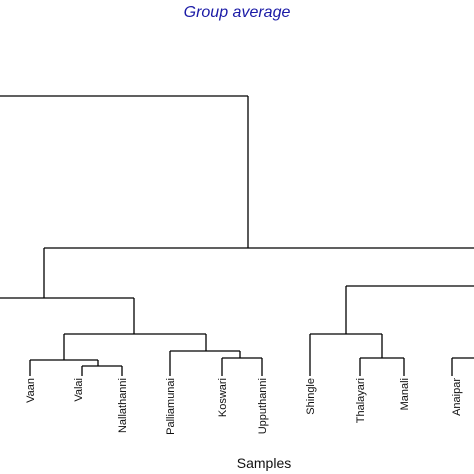 The width and height of the screenshot is (474, 474). I want to click on x-axis-label: Samples, so click(264, 463).